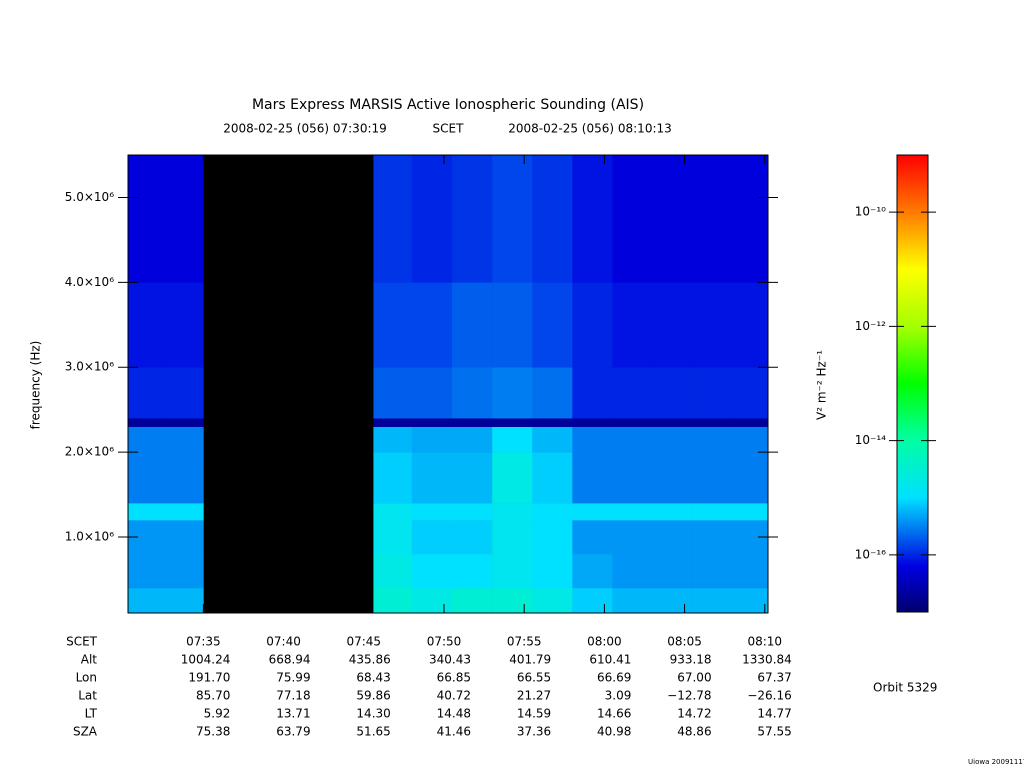 This screenshot has width=1024, height=768. Describe the element at coordinates (373, 714) in the screenshot. I see `ephemeris-value: 14.30` at that location.